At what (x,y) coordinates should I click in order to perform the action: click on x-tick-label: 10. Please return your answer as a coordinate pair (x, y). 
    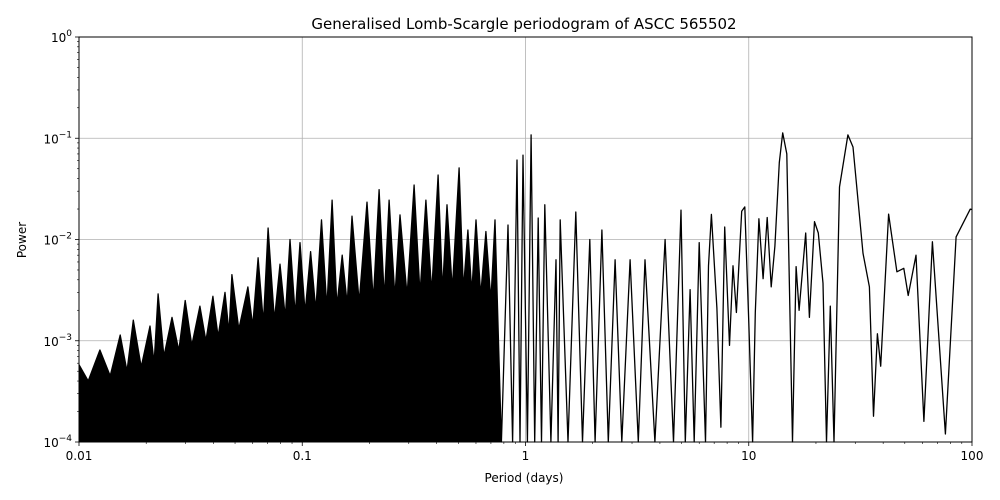
    Looking at the image, I should click on (748, 456).